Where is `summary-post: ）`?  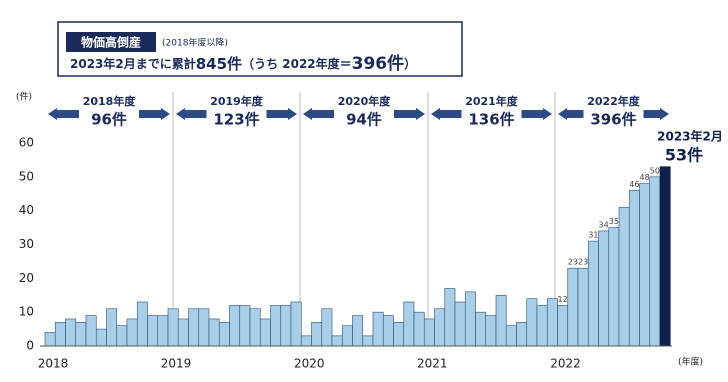 summary-post: ） is located at coordinates (410, 63).